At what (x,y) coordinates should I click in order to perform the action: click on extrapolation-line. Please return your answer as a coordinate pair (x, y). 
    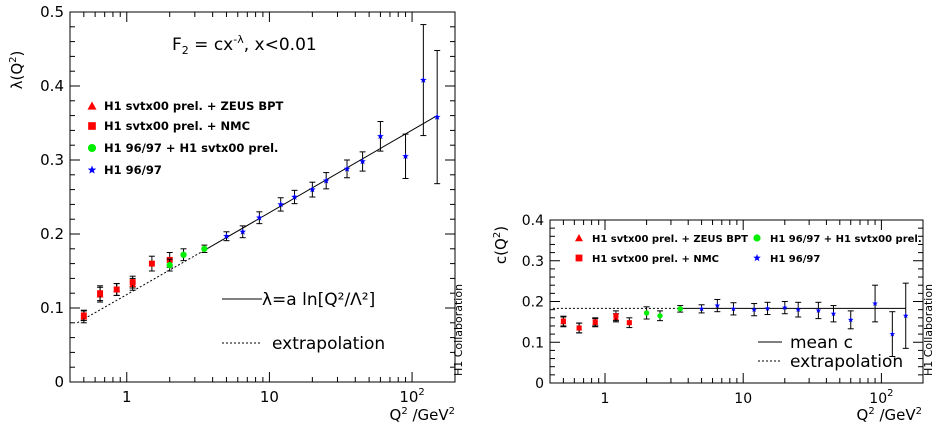
    Looking at the image, I should click on (141, 286).